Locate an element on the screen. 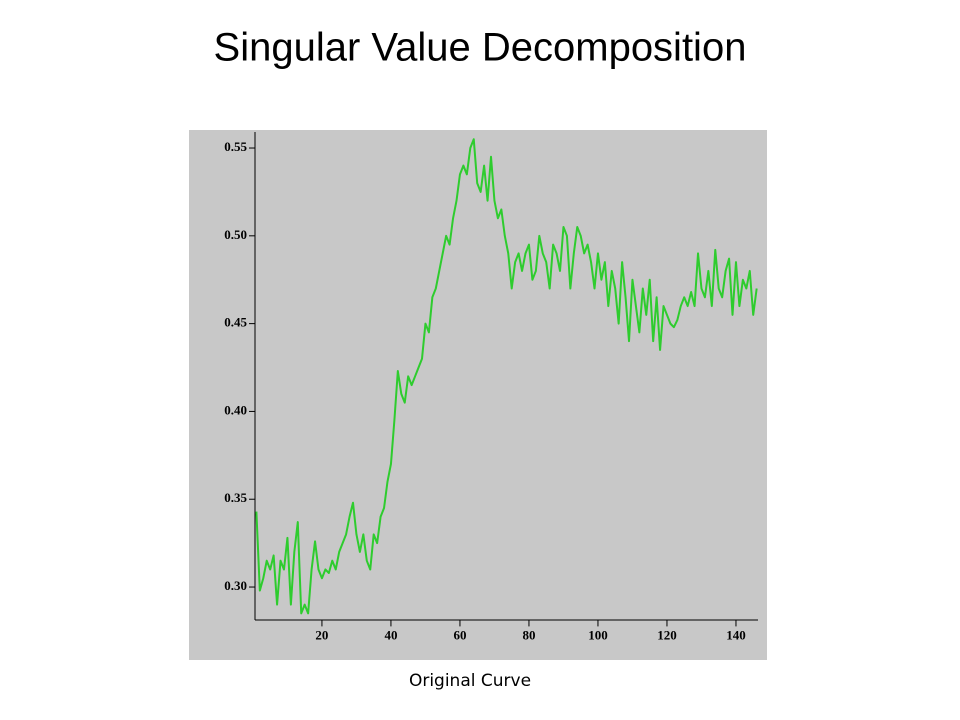 The height and width of the screenshot is (720, 960). slide-title: Singular Value Decomposition is located at coordinates (480, 48).